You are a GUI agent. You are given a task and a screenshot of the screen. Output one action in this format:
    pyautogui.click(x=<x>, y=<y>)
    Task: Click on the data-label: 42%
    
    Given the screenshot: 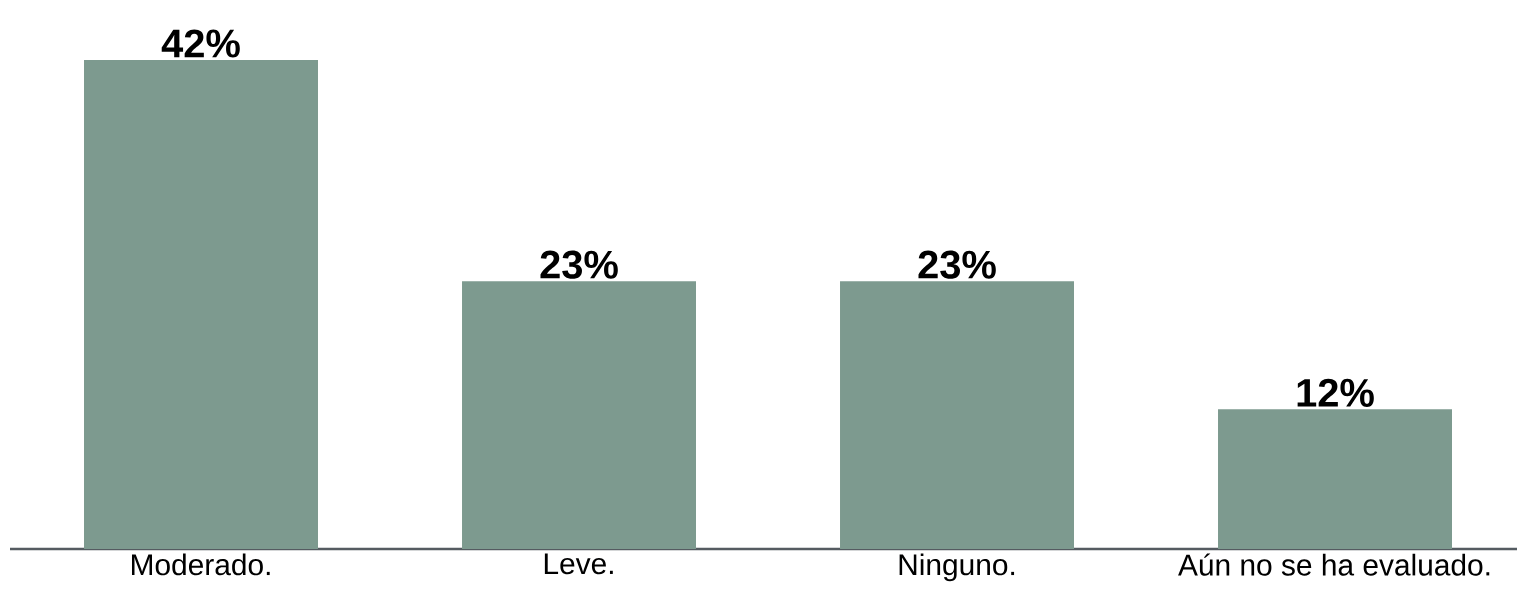 What is the action you would take?
    pyautogui.click(x=200, y=43)
    